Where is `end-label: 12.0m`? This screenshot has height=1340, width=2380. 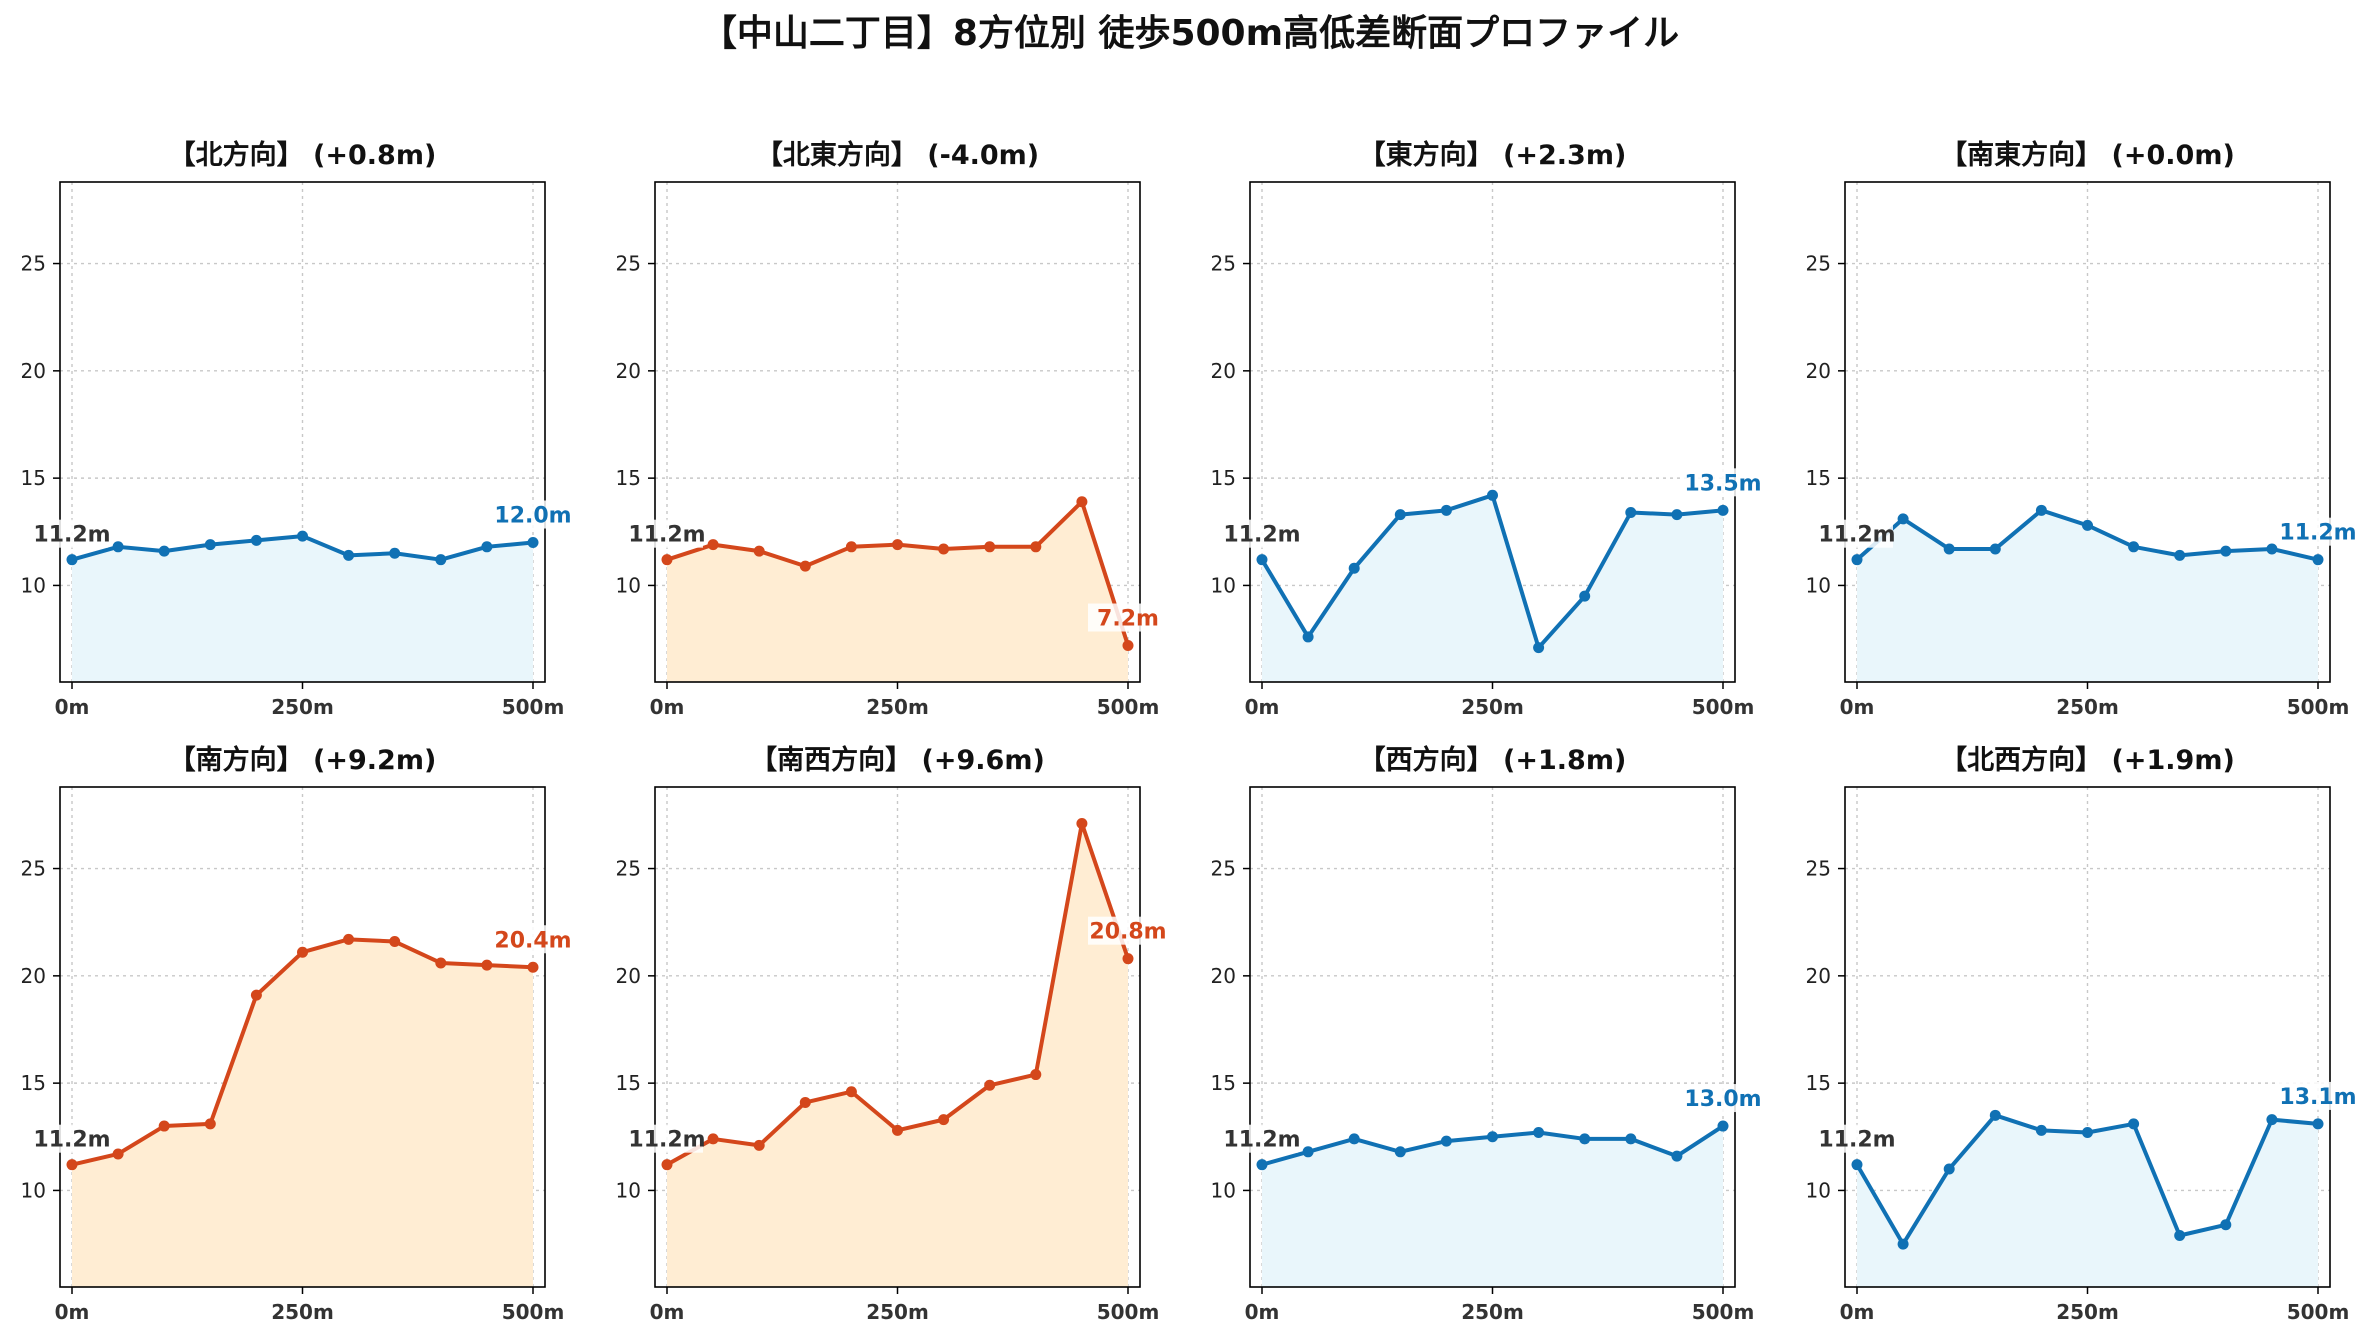 end-label: 12.0m is located at coordinates (532, 516).